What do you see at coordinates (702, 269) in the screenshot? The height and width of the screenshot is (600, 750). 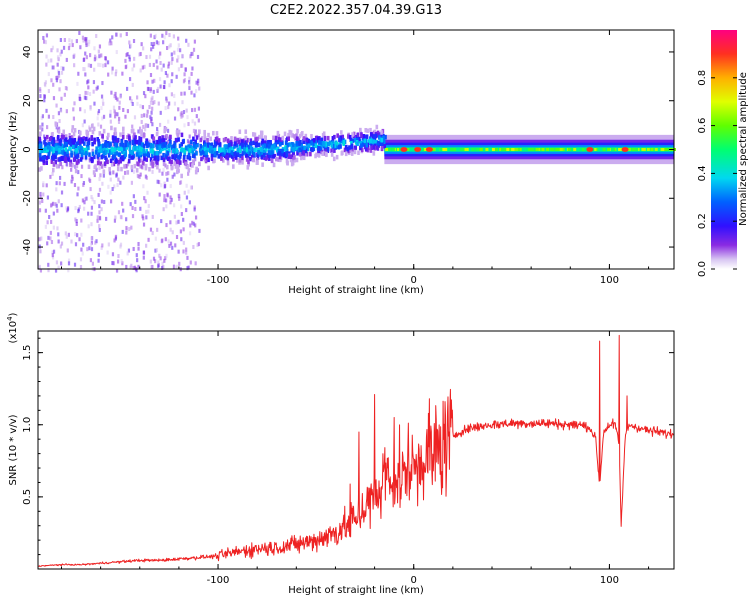 I see `colorbar-tick-label: 0.0` at bounding box center [702, 269].